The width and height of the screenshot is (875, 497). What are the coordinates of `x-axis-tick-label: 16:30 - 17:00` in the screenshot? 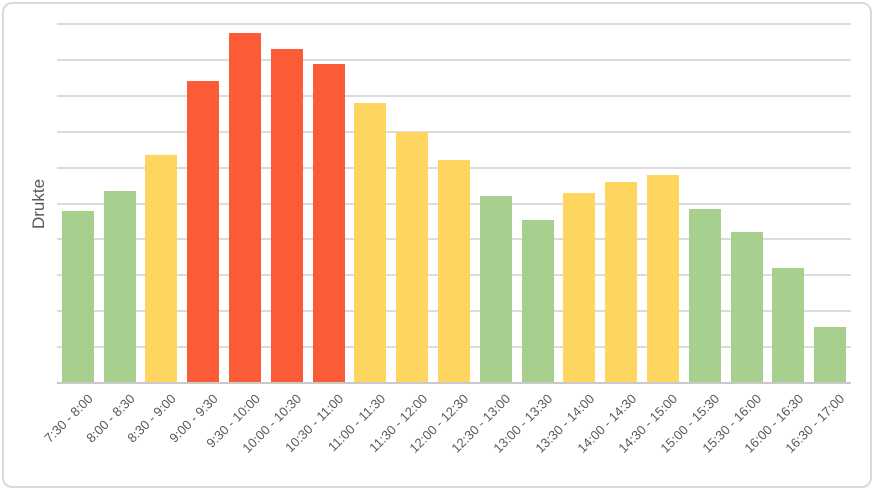 It's located at (815, 423).